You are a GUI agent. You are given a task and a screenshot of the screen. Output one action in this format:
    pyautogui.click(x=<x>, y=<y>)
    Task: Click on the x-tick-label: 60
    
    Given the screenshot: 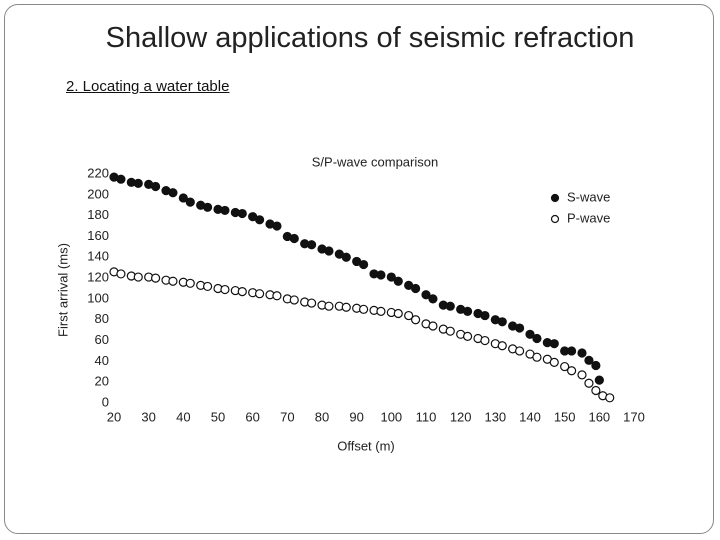 What is the action you would take?
    pyautogui.click(x=252, y=416)
    